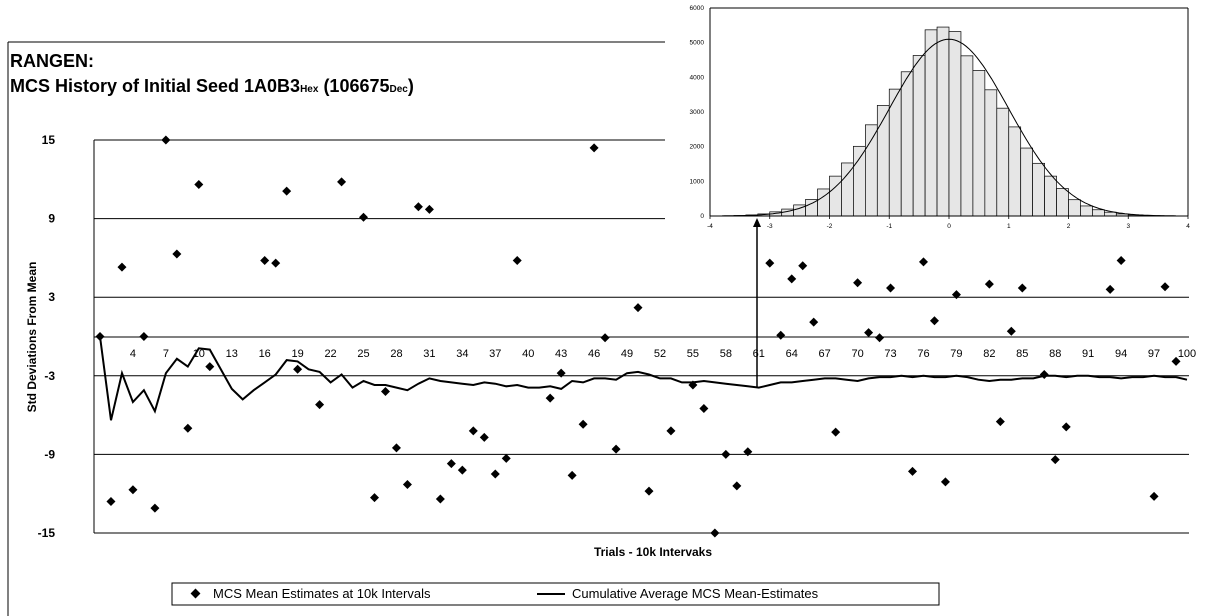 The image size is (1209, 616). What do you see at coordinates (232, 354) in the screenshot?
I see `x-tick-label: 13` at bounding box center [232, 354].